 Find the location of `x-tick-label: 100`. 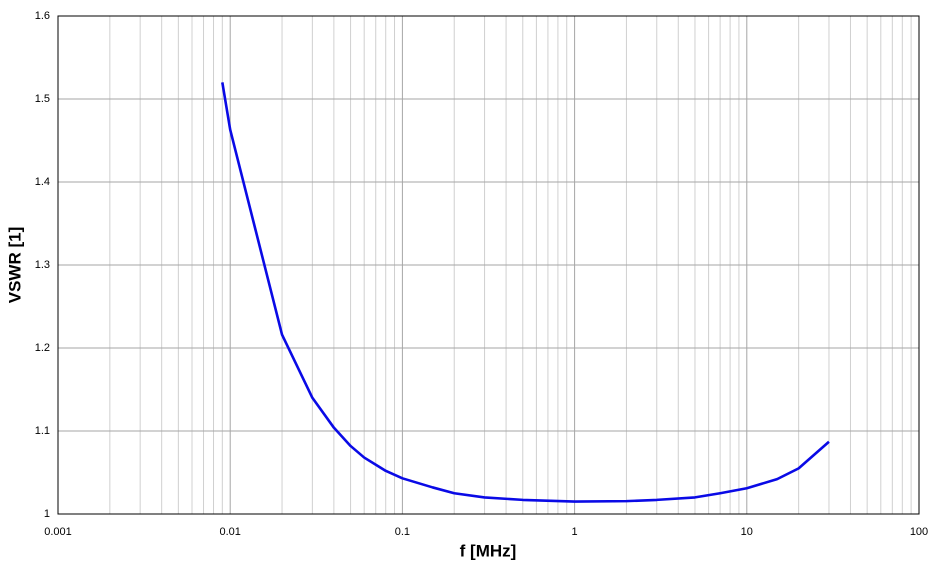

x-tick-label: 100 is located at coordinates (919, 532).